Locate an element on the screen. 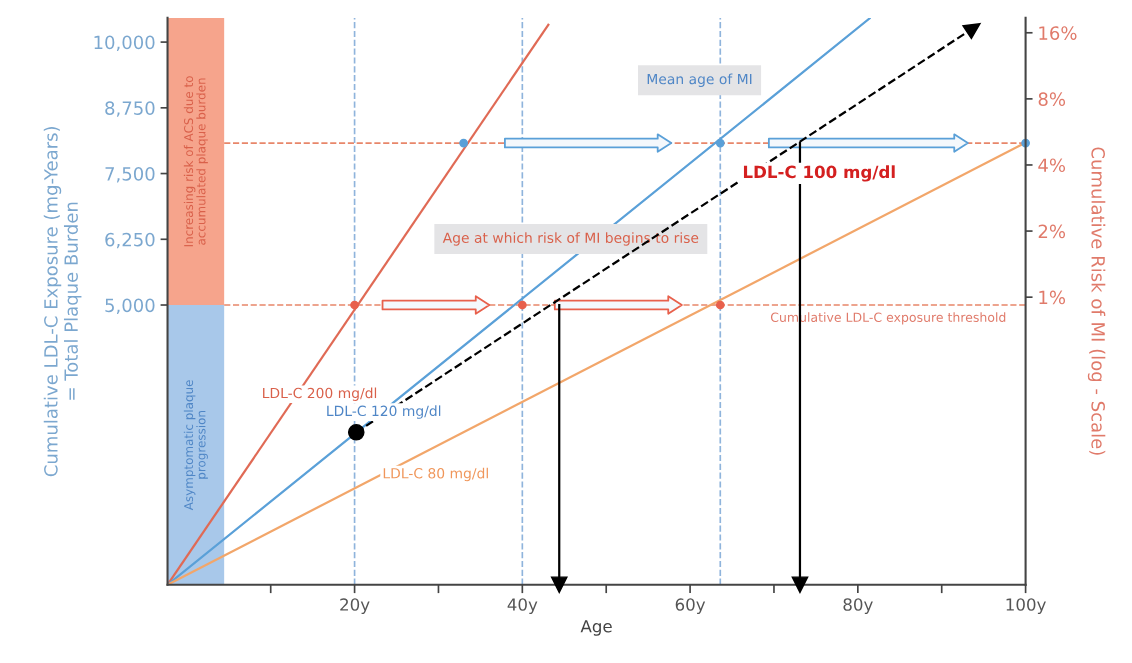  y-tick-label: 7,500 is located at coordinates (130, 175).